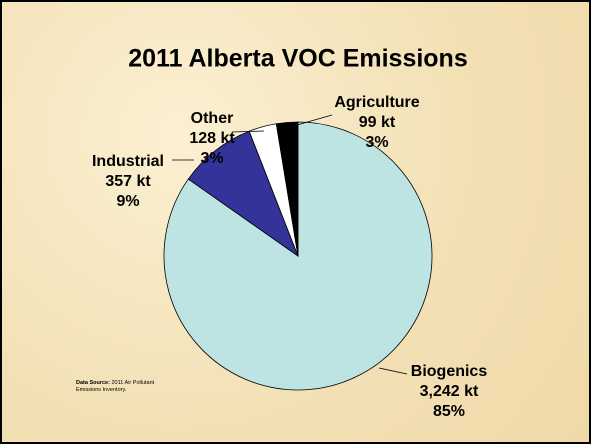 The height and width of the screenshot is (444, 591). Describe the element at coordinates (212, 118) in the screenshot. I see `category-label: Other` at that location.